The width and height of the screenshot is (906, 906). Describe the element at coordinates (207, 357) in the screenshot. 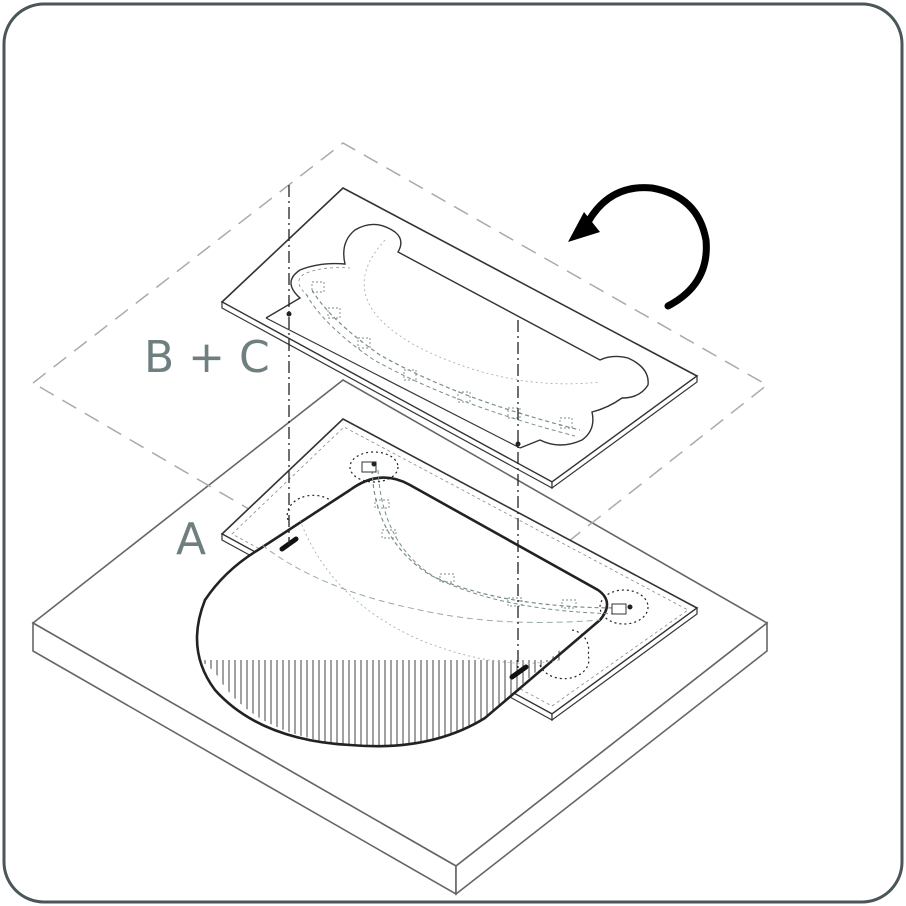

I see `label-layer-bc: B + C` at that location.